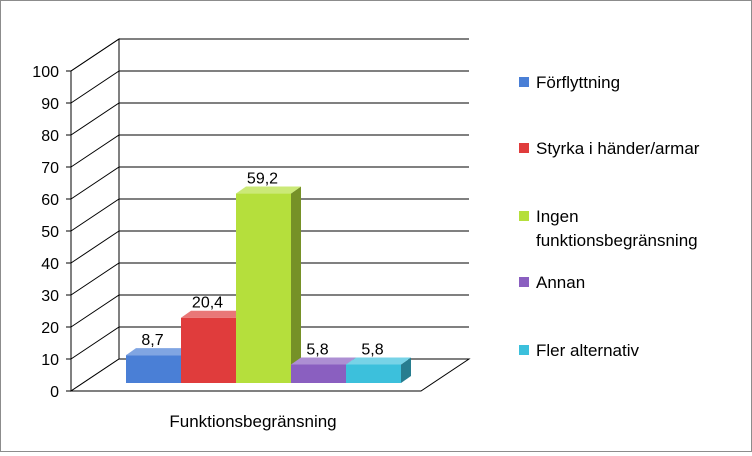 The width and height of the screenshot is (752, 456). I want to click on y-tick-label: 0, so click(54, 392).